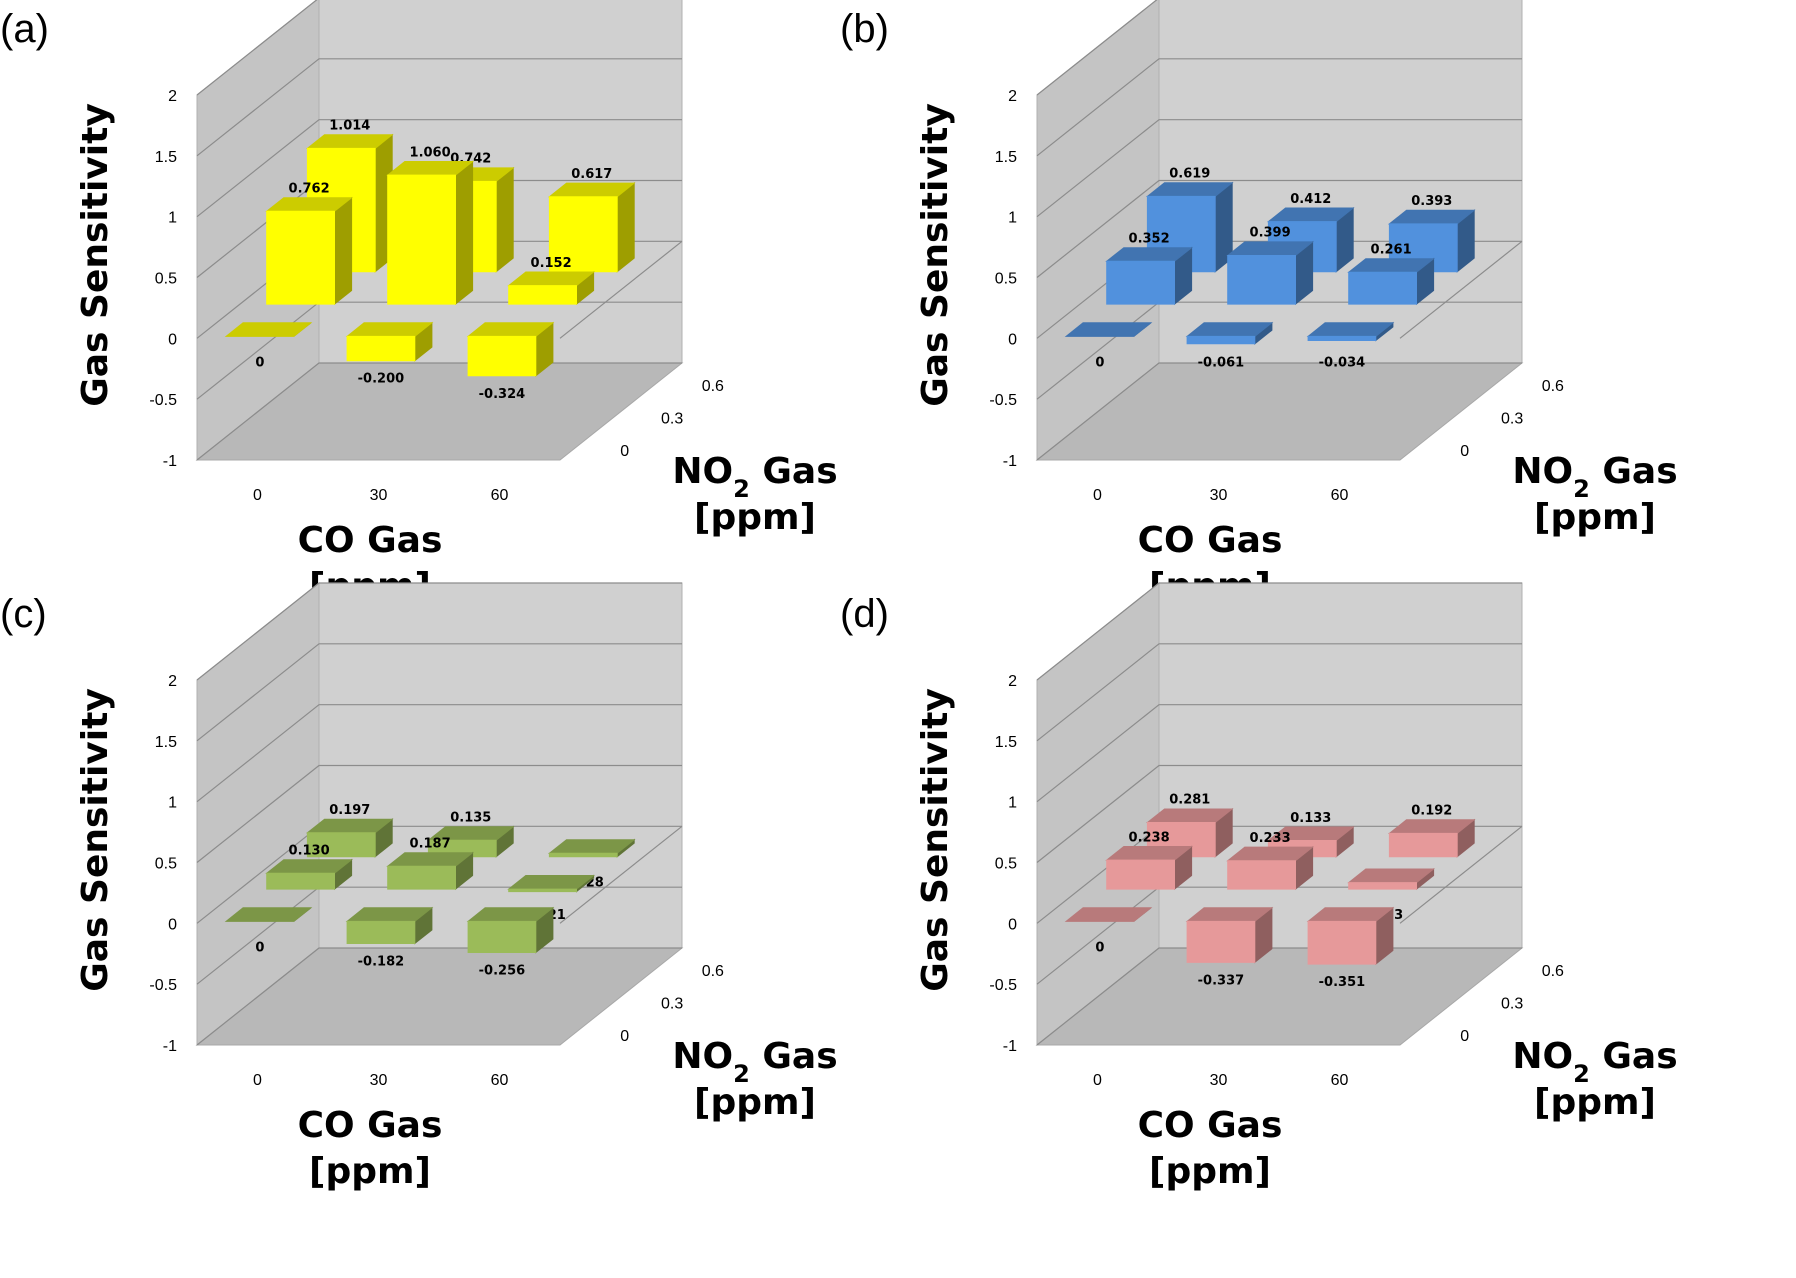  Describe the element at coordinates (1542, 1056) in the screenshot. I see `z-axis-title-part: NO` at that location.